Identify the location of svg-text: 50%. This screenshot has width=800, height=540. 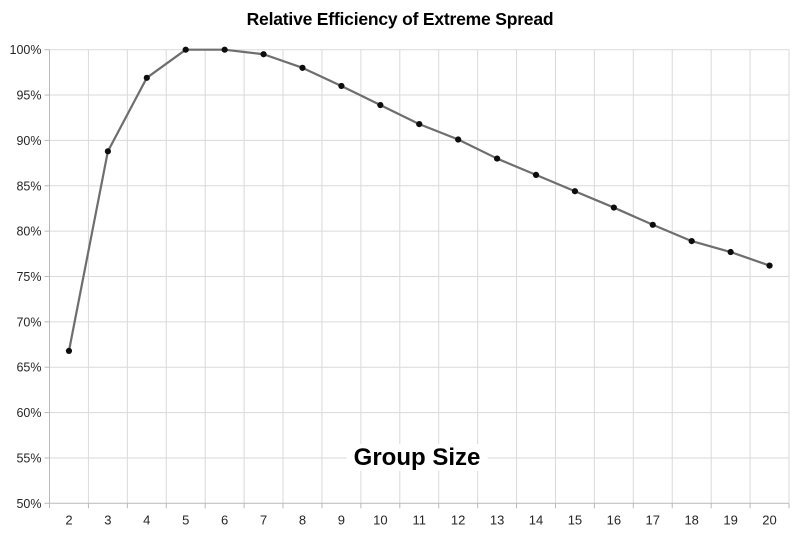
(28, 504).